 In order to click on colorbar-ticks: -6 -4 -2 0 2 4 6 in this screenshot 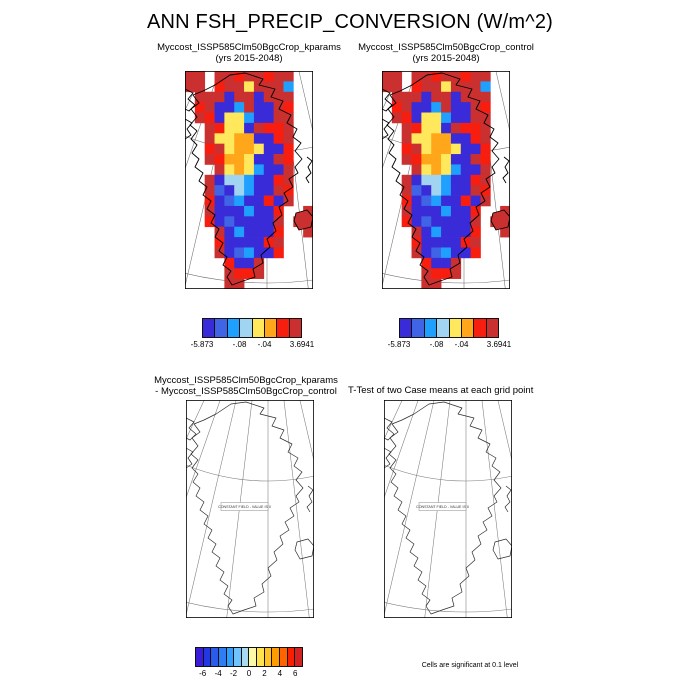, I will do `click(249, 673)`.